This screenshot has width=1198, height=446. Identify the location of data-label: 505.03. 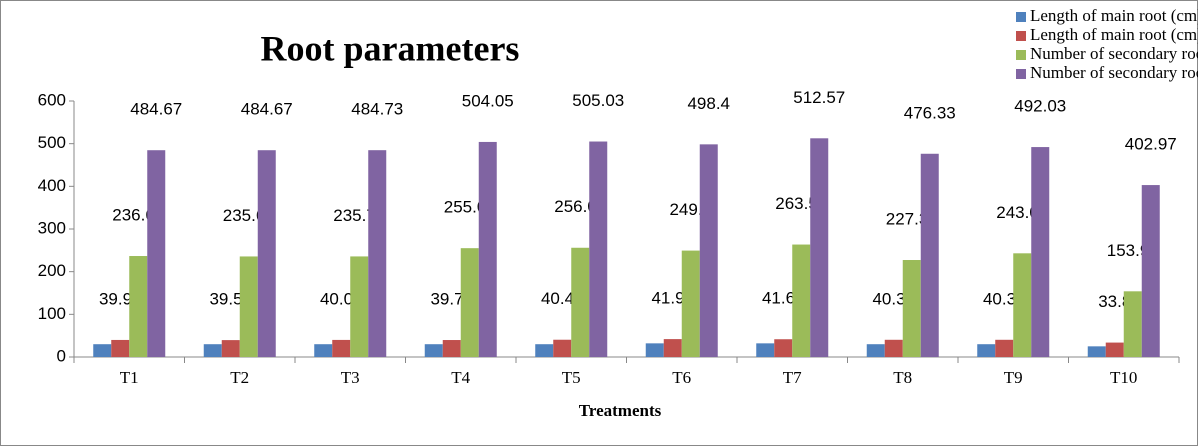
(598, 100).